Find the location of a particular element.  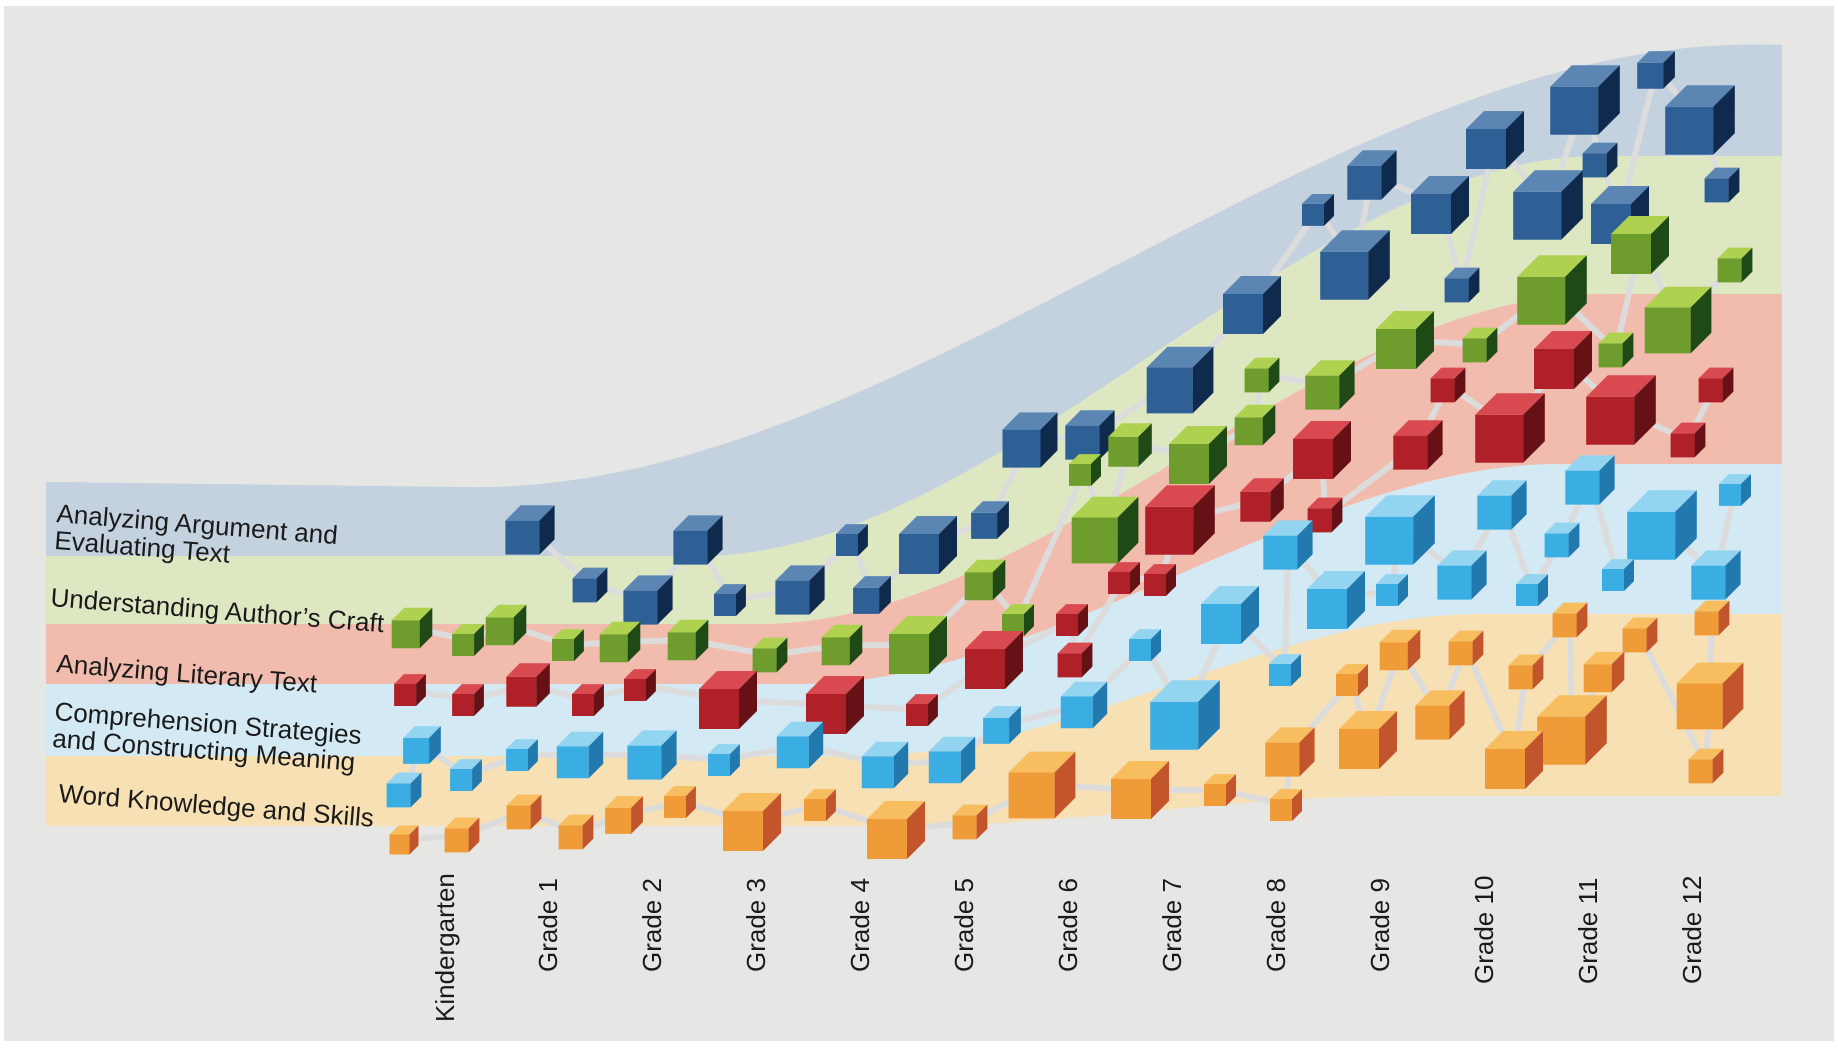

grade-label-12: Grade 12 is located at coordinates (1692, 930).